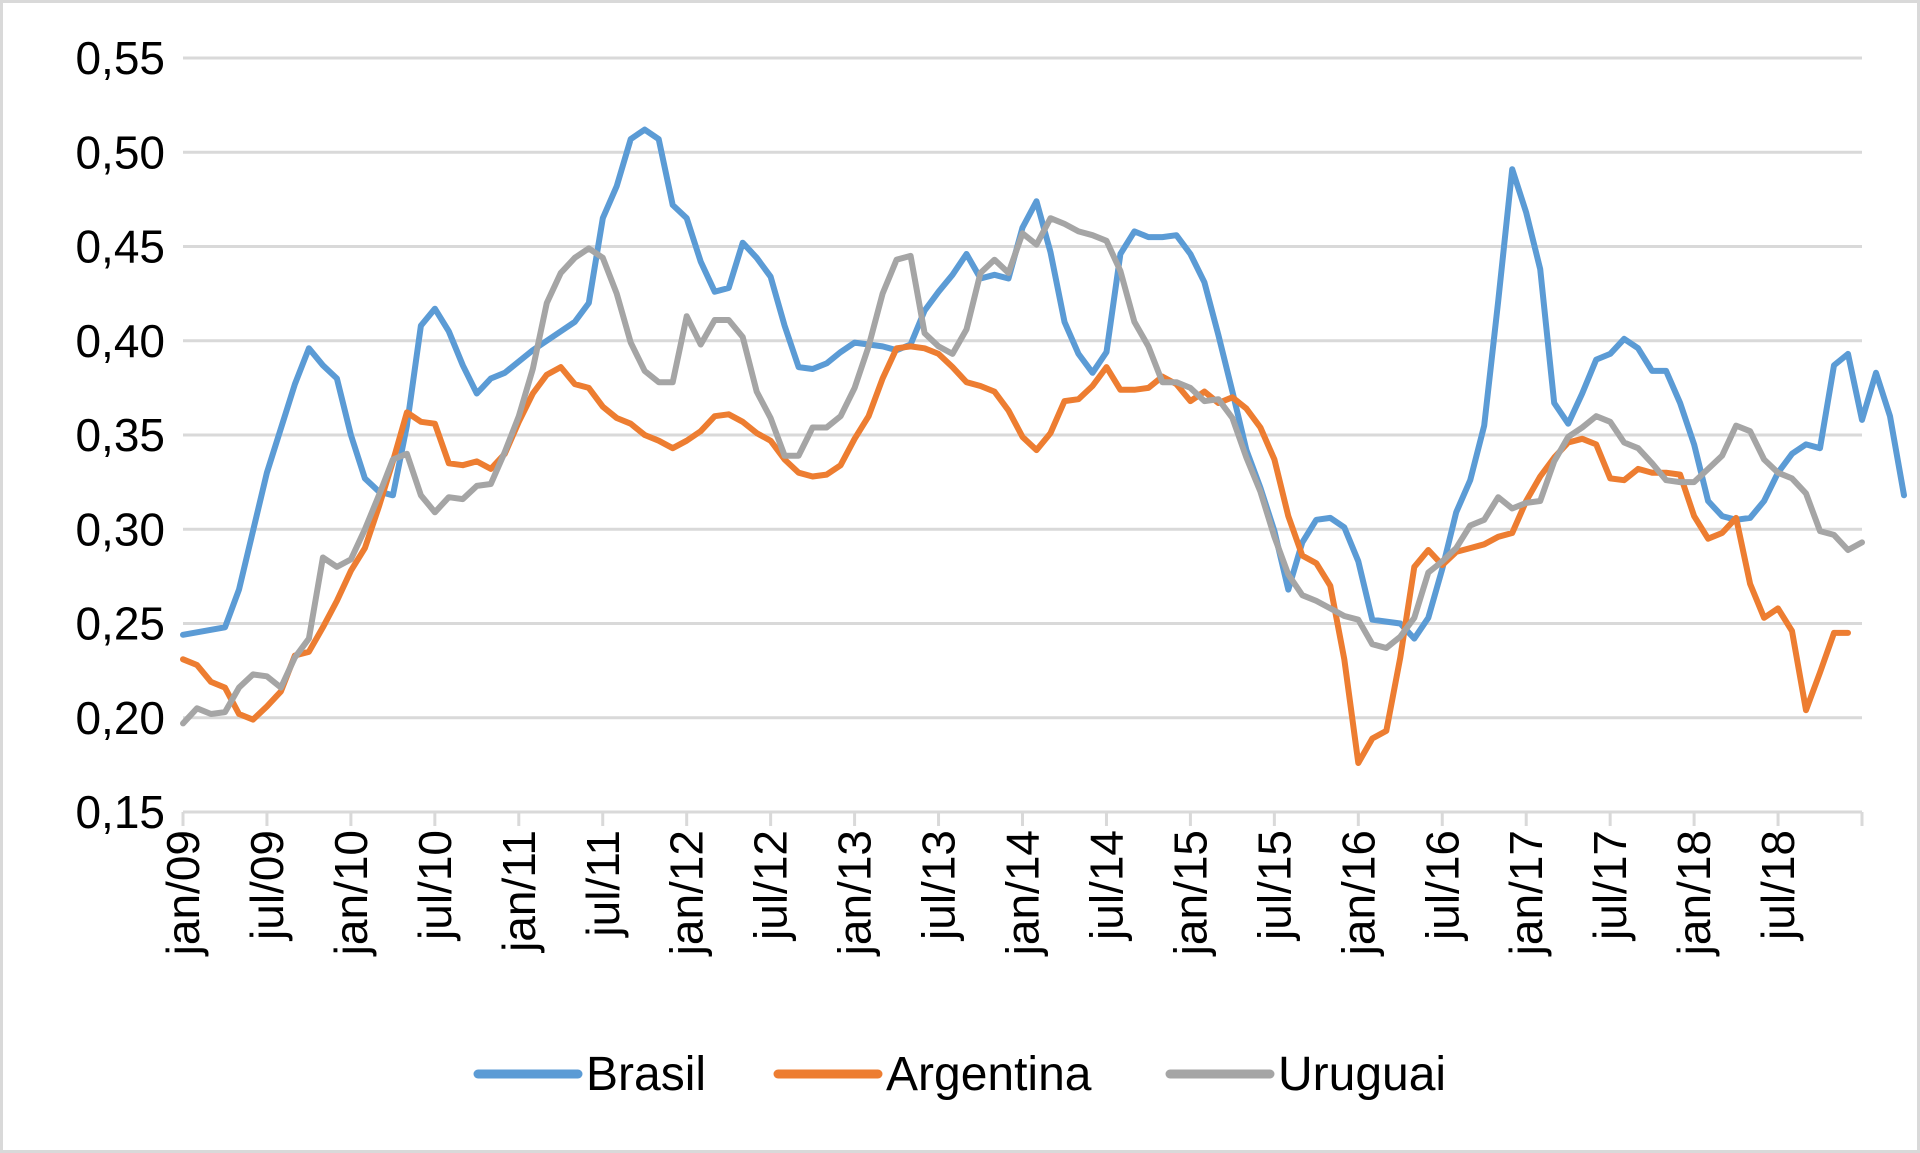 The height and width of the screenshot is (1153, 1920). What do you see at coordinates (120, 247) in the screenshot?
I see `y-tick-label: 0,45` at bounding box center [120, 247].